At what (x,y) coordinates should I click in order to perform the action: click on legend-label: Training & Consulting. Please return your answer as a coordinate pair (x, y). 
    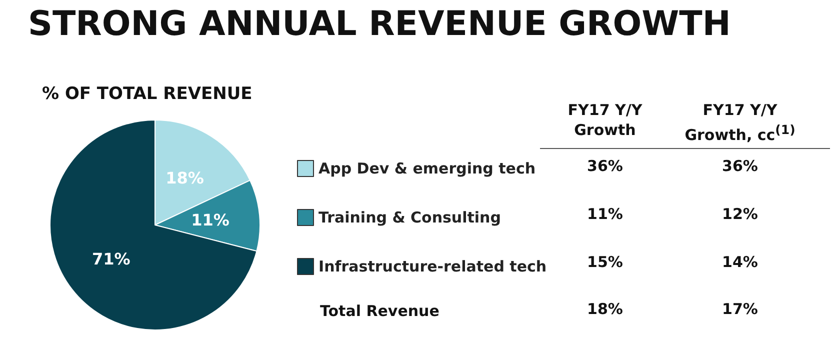
    Looking at the image, I should click on (409, 217).